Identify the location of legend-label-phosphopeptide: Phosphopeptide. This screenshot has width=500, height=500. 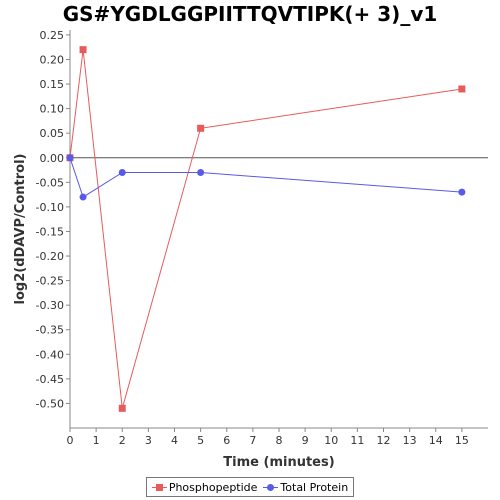
(213, 487).